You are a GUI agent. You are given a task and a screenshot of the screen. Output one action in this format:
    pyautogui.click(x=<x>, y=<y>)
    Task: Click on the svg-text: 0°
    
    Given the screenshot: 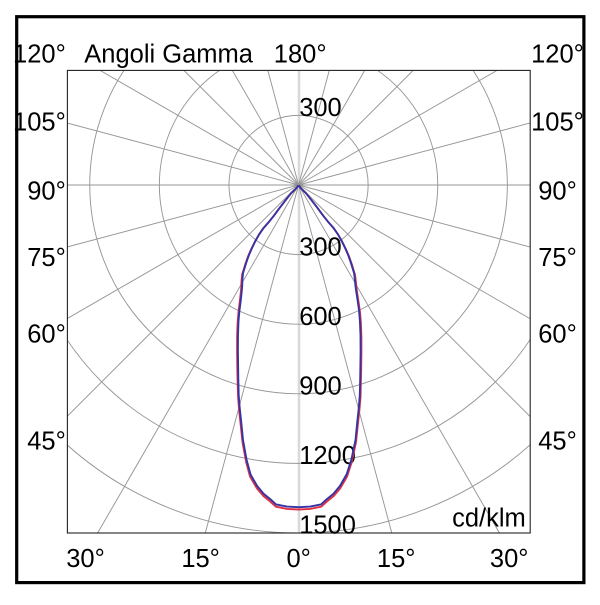 What is the action you would take?
    pyautogui.click(x=299, y=559)
    